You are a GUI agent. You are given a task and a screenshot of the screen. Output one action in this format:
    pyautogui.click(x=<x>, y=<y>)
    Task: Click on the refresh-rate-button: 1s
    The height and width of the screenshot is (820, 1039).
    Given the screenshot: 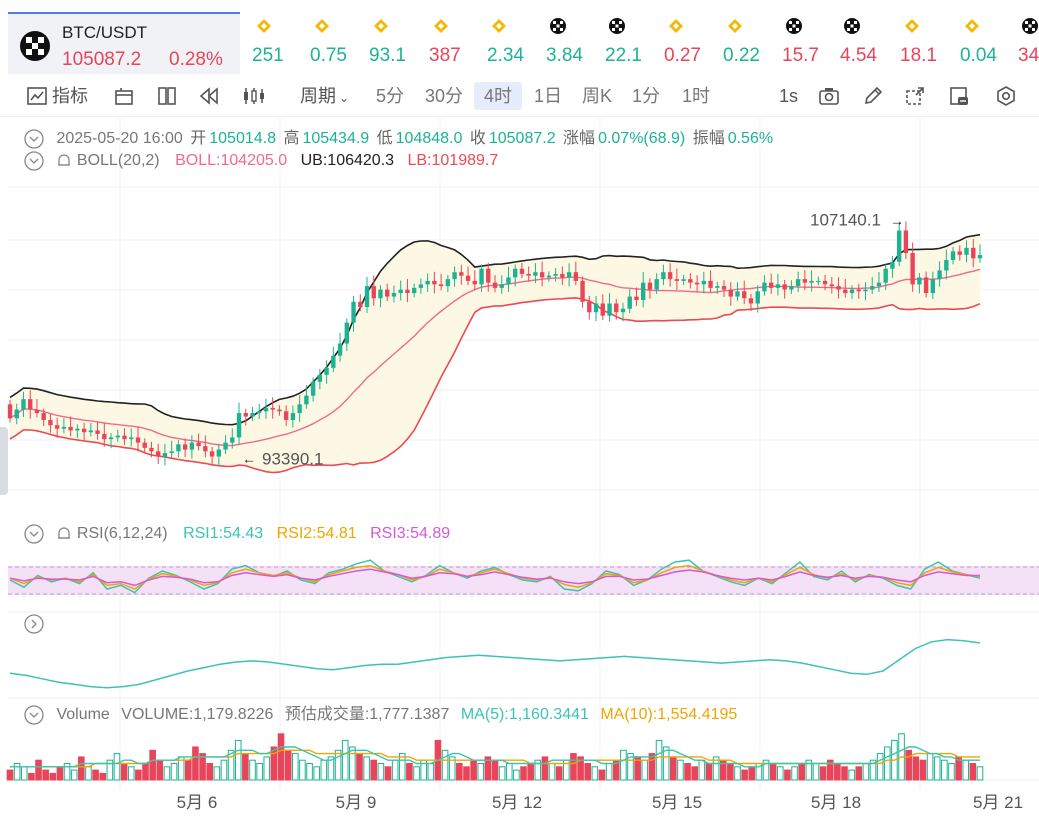 What is the action you would take?
    pyautogui.click(x=789, y=96)
    